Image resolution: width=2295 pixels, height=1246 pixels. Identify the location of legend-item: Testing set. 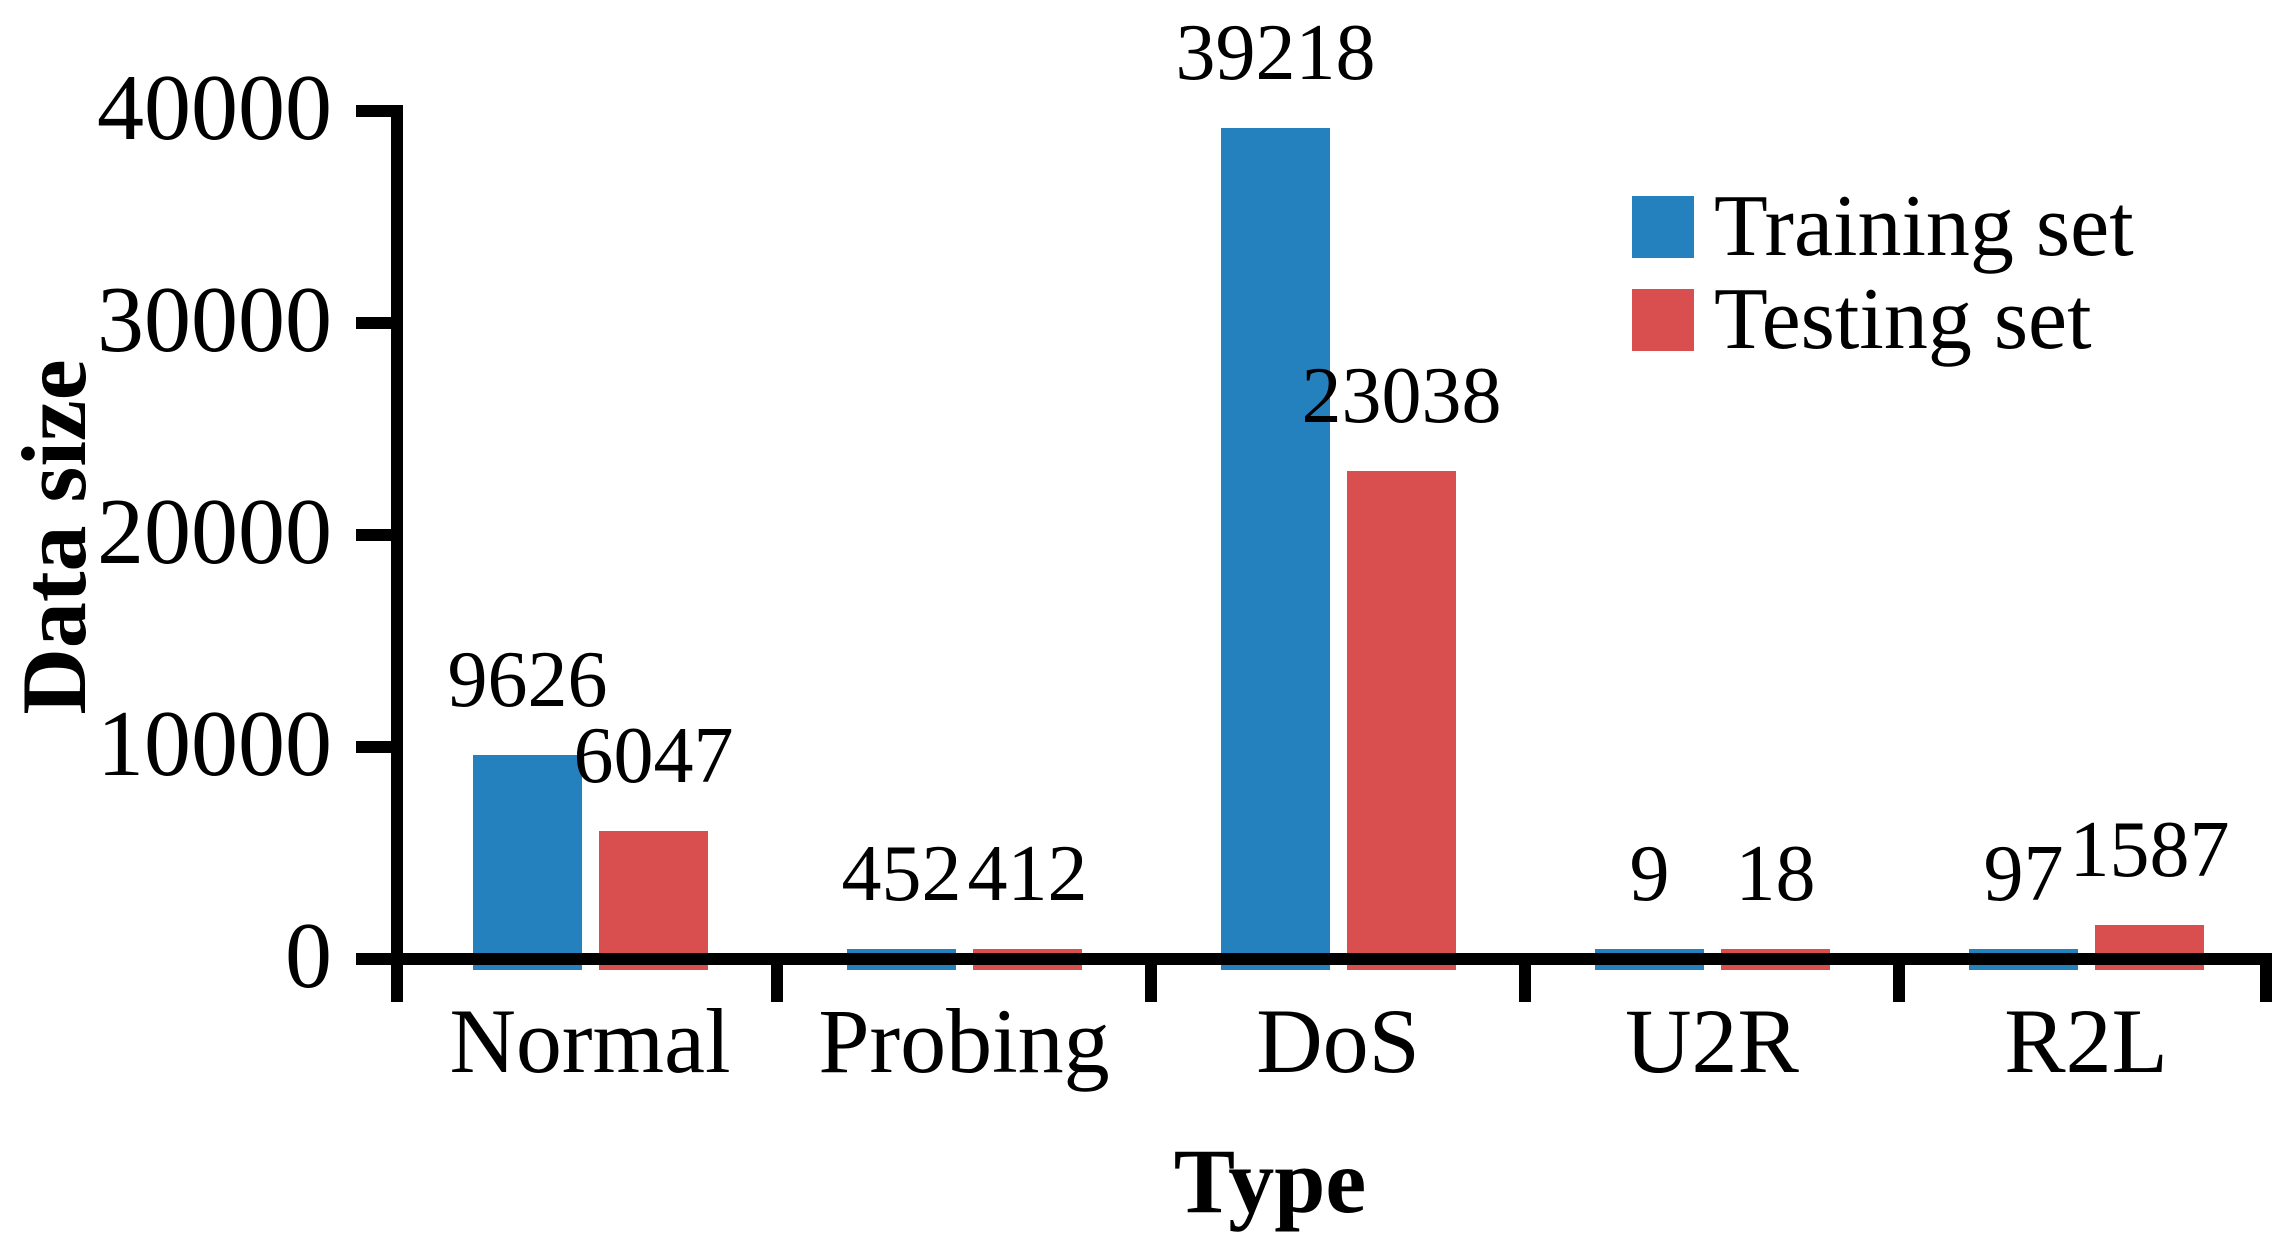
(1883, 320).